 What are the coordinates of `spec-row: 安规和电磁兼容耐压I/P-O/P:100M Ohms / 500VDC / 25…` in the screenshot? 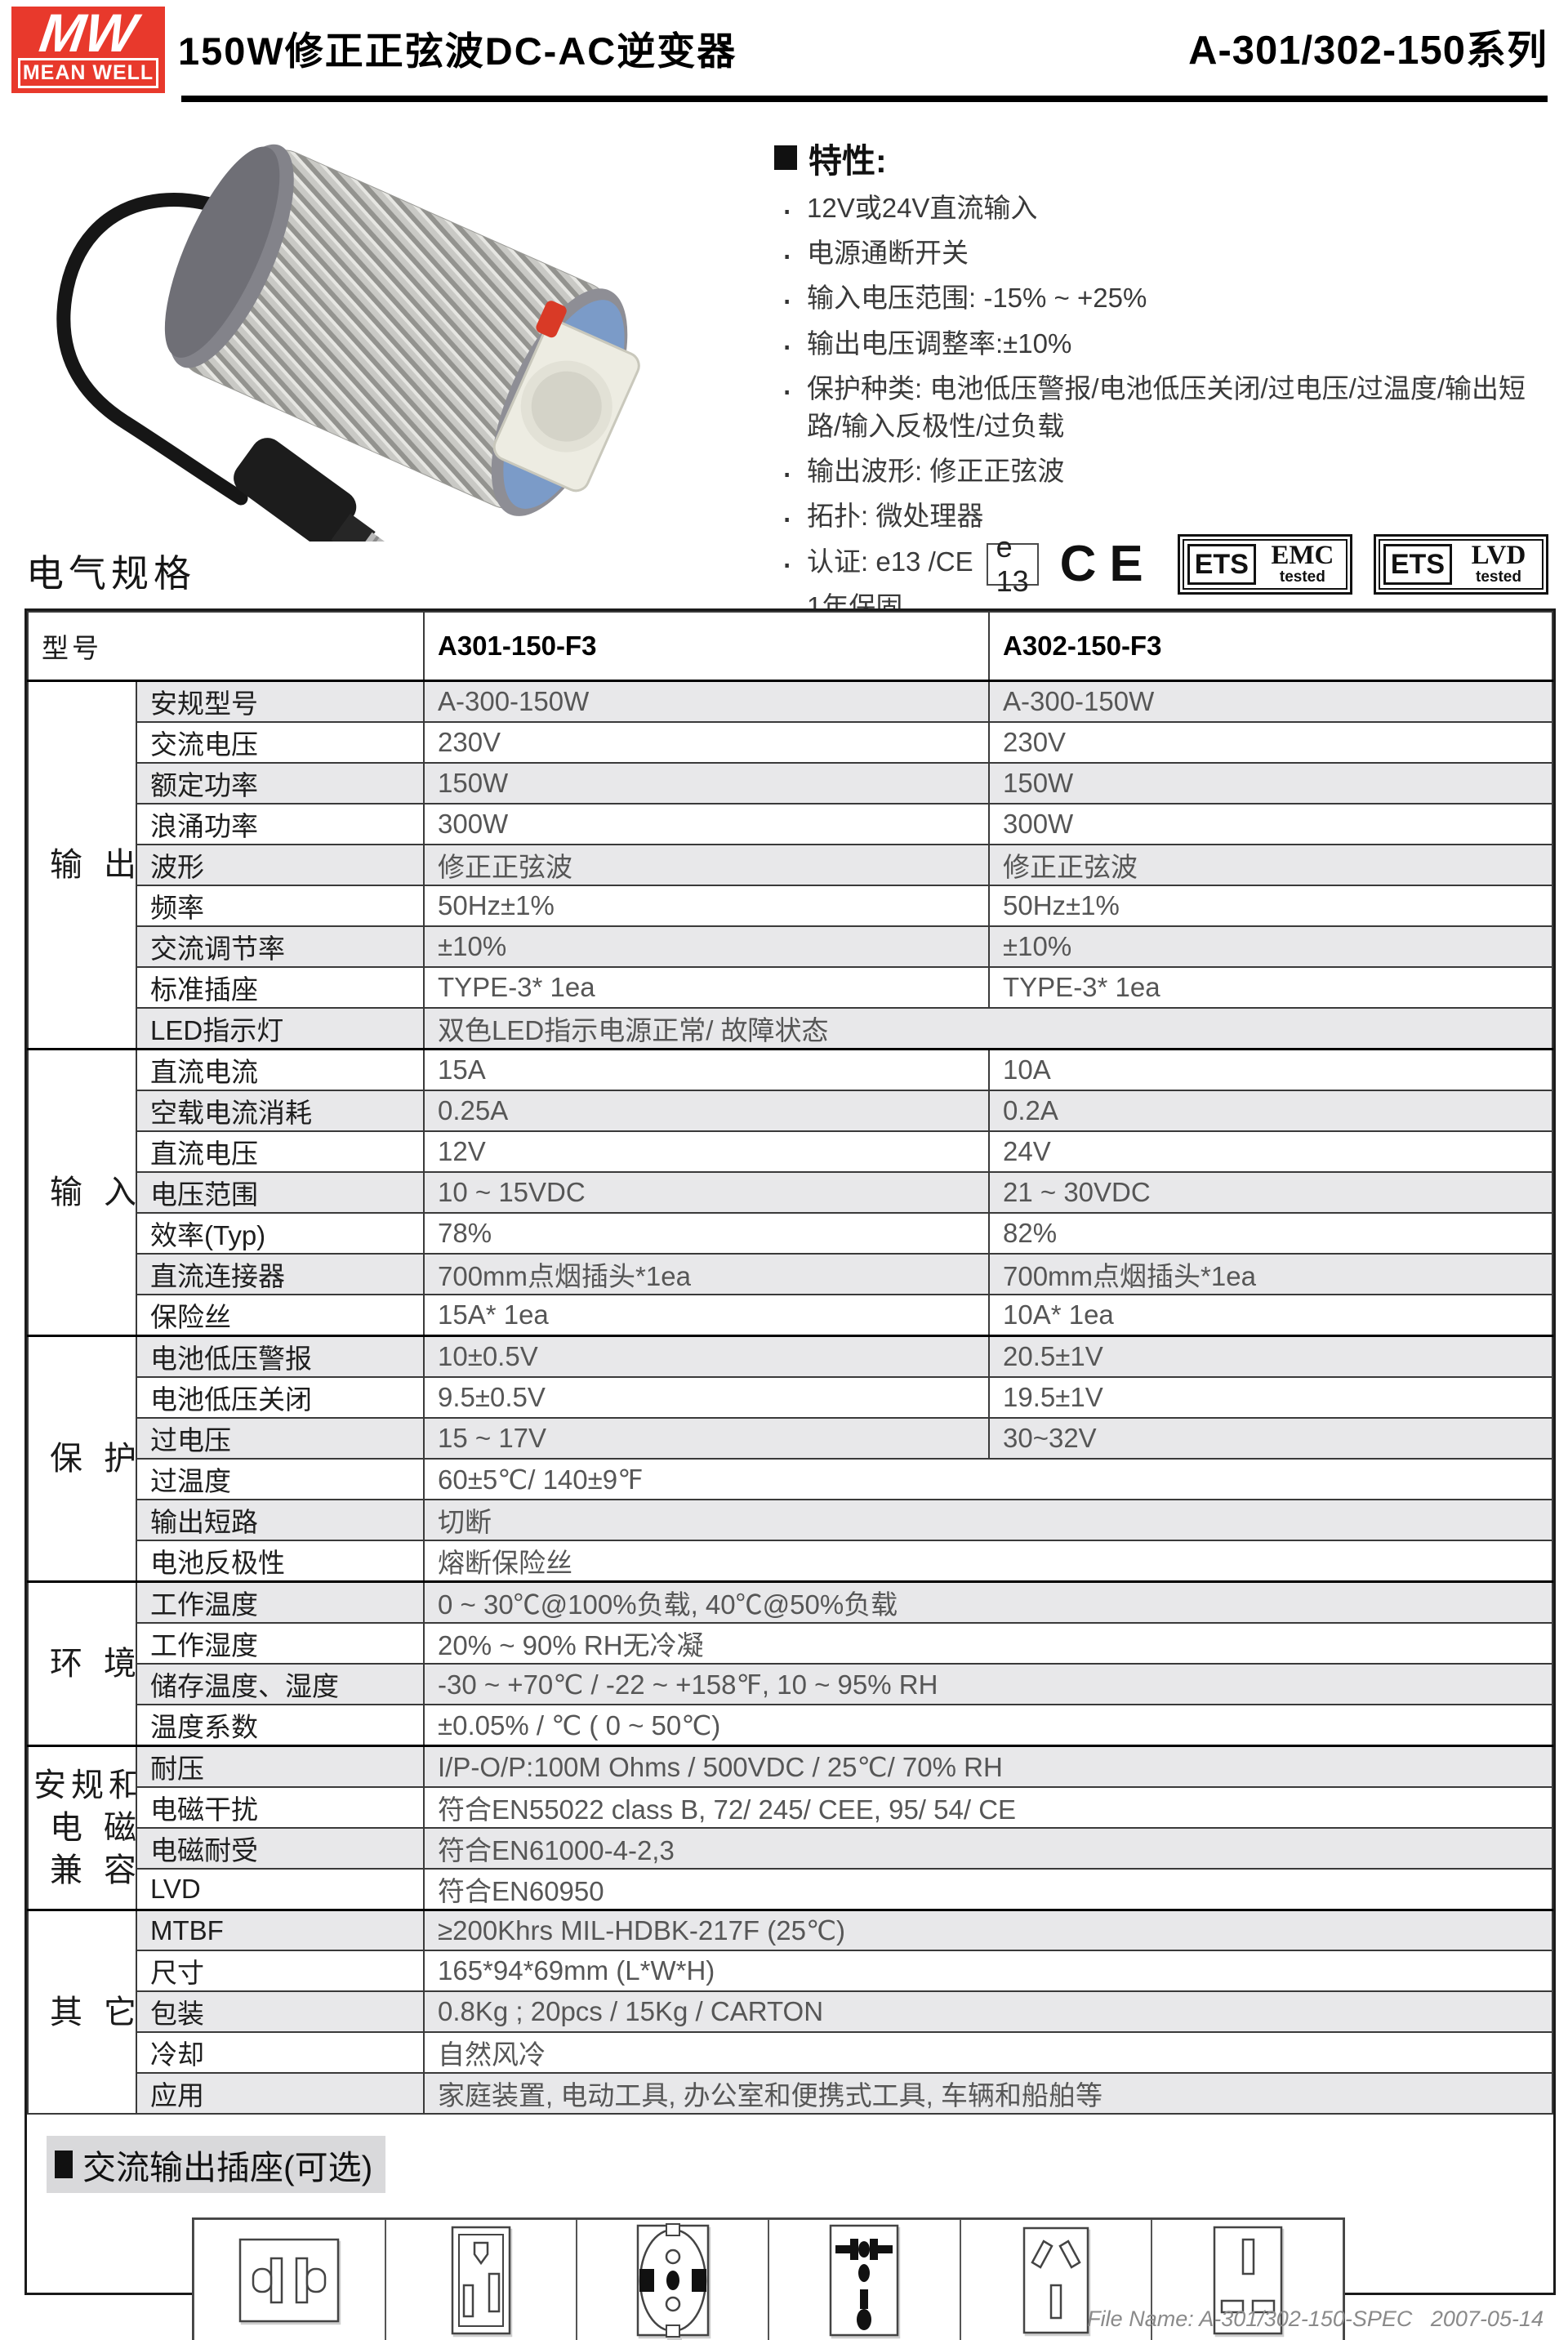 It's located at (790, 1828).